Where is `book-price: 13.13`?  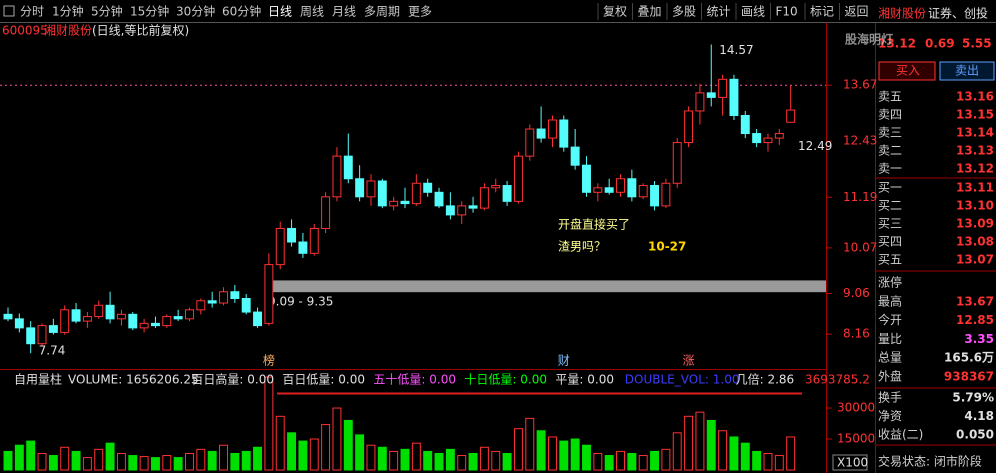 book-price: 13.13 is located at coordinates (975, 151).